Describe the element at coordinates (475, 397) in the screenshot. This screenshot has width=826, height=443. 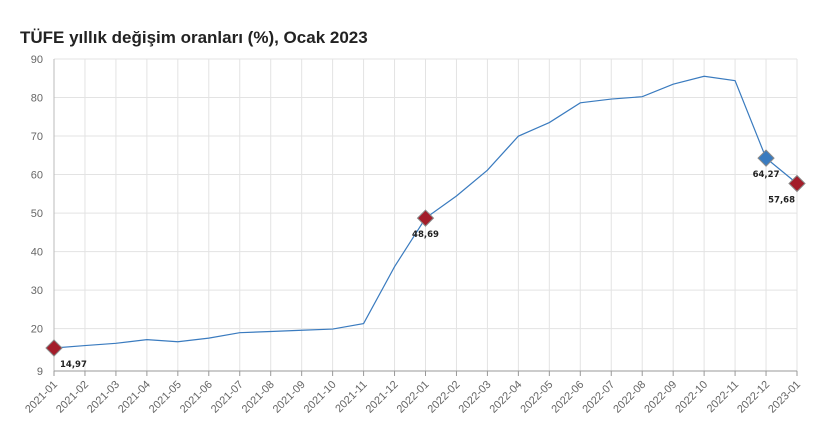
I see `x-tick-label: 2022-03` at that location.